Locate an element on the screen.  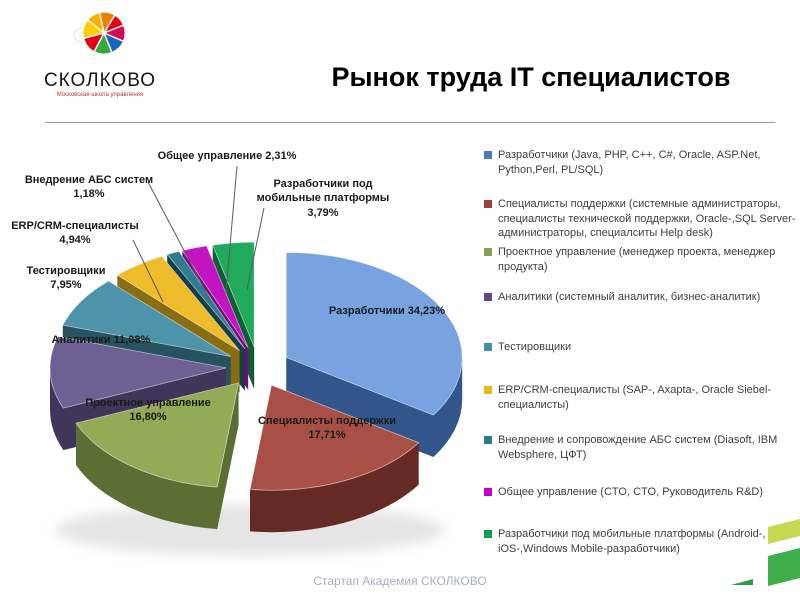
pie-slice-support is located at coordinates (334, 458).